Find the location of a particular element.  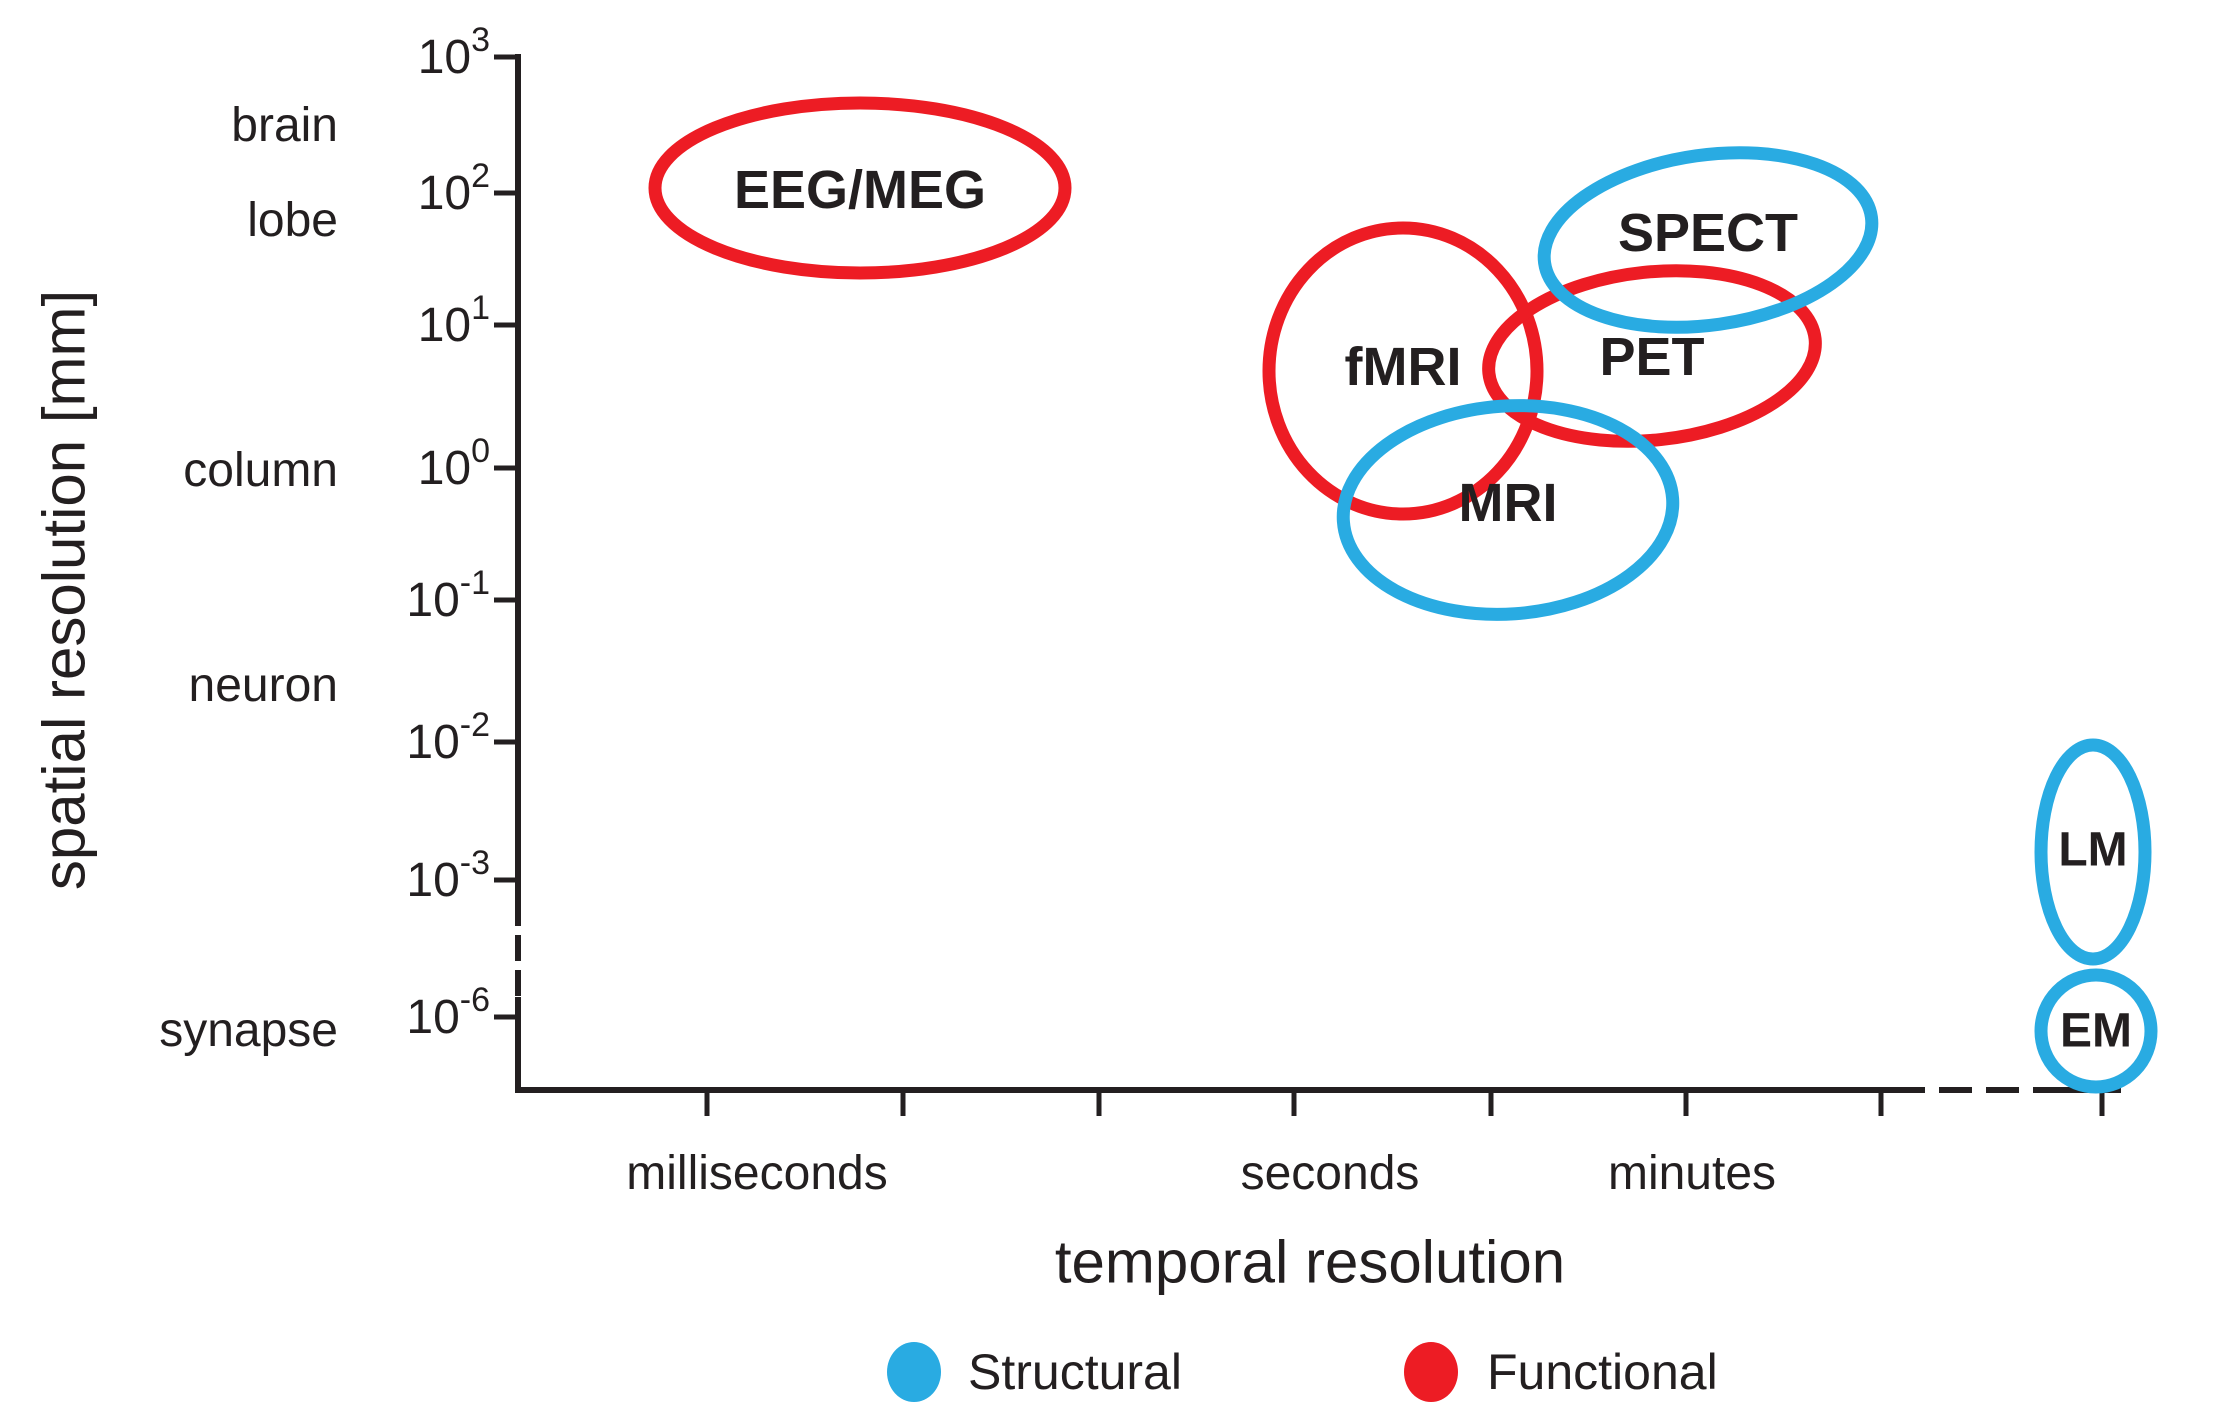

ellipse-pet is located at coordinates (1652, 356).